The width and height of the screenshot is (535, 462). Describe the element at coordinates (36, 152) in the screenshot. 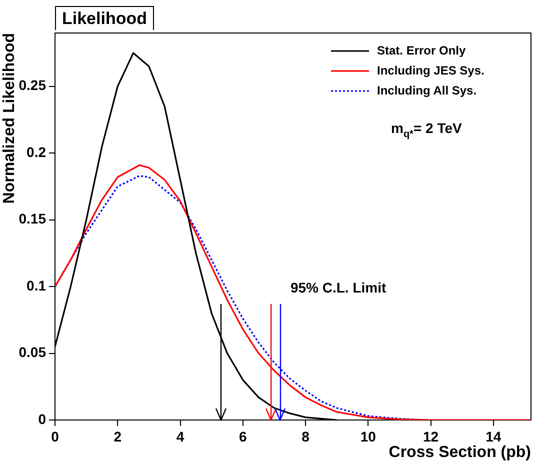

I see `y-tick-label: 0.2` at that location.